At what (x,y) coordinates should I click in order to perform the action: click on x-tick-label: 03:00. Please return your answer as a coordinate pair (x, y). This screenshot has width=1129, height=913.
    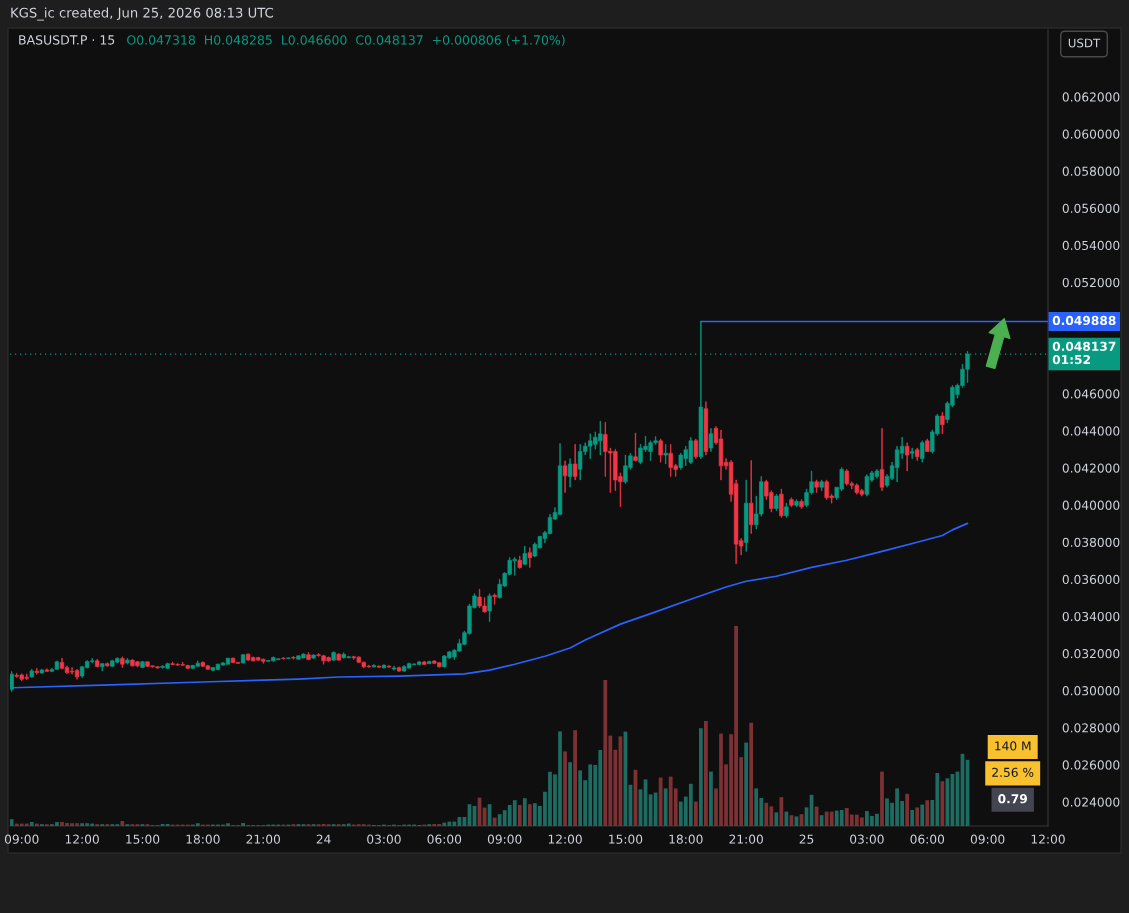
    Looking at the image, I should click on (384, 839).